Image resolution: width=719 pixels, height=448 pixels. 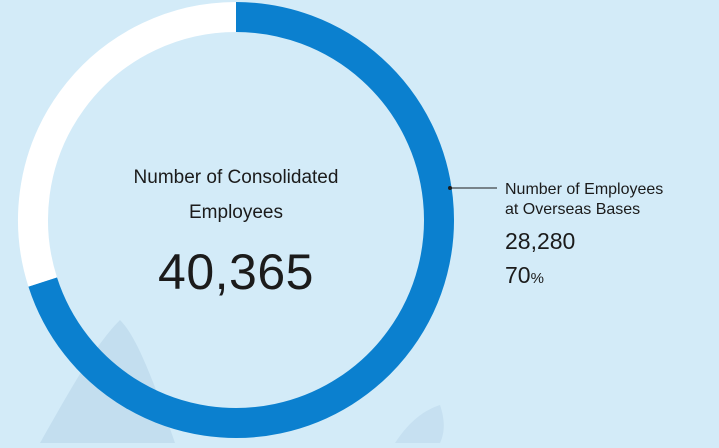 I want to click on callout-title-line1: Number of Employees, so click(x=584, y=189).